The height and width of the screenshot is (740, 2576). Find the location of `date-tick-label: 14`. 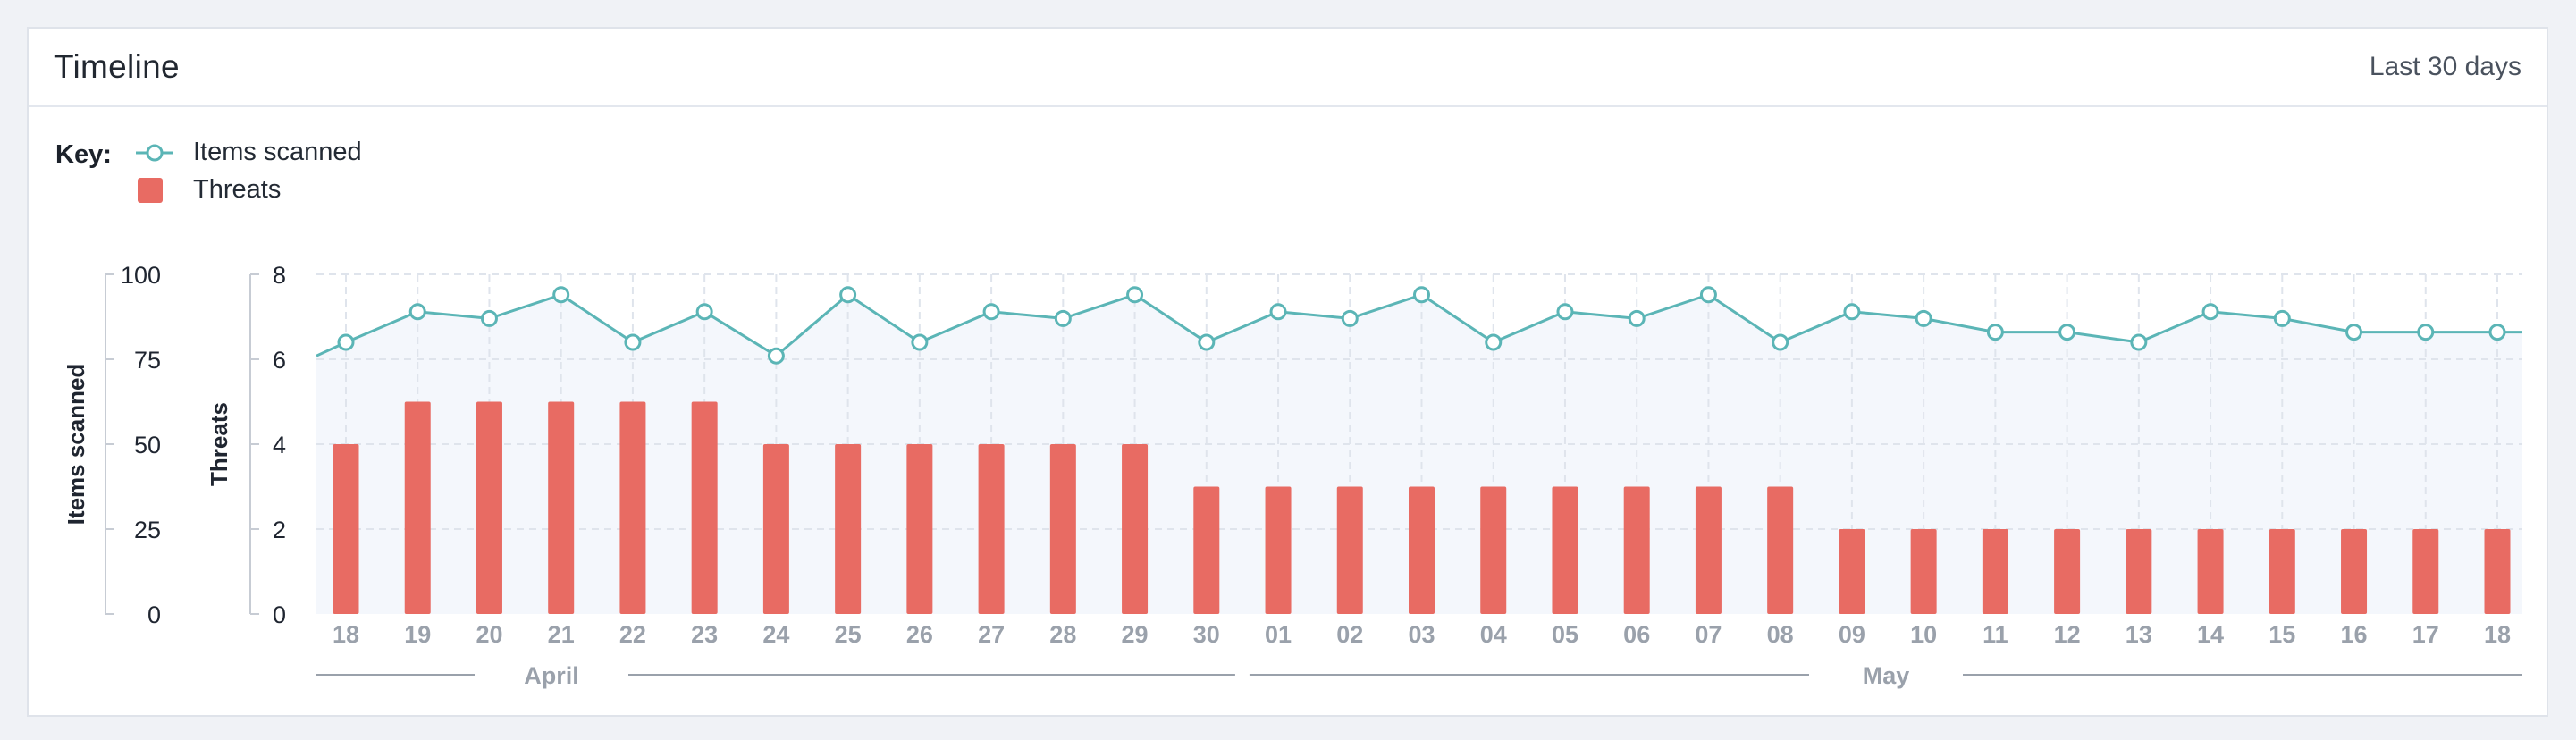

date-tick-label: 14 is located at coordinates (2211, 634).